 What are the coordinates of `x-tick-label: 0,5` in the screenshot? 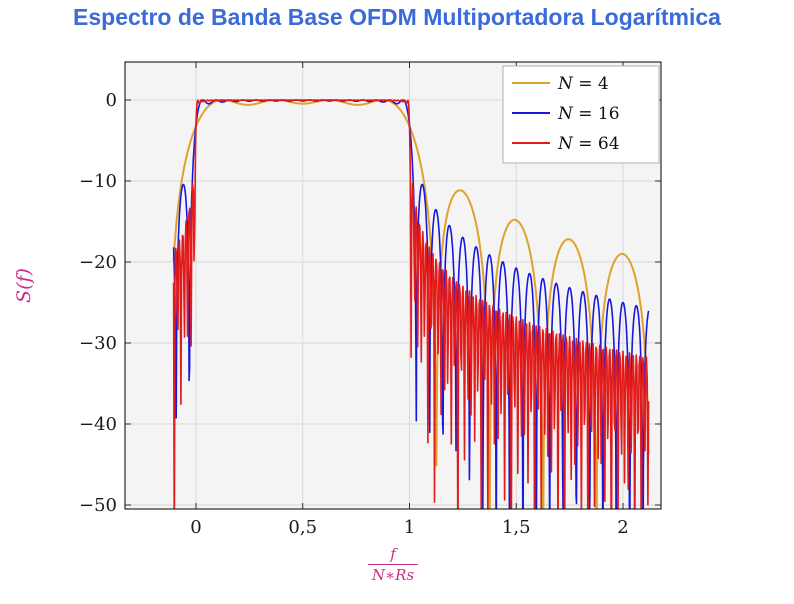 It's located at (302, 527).